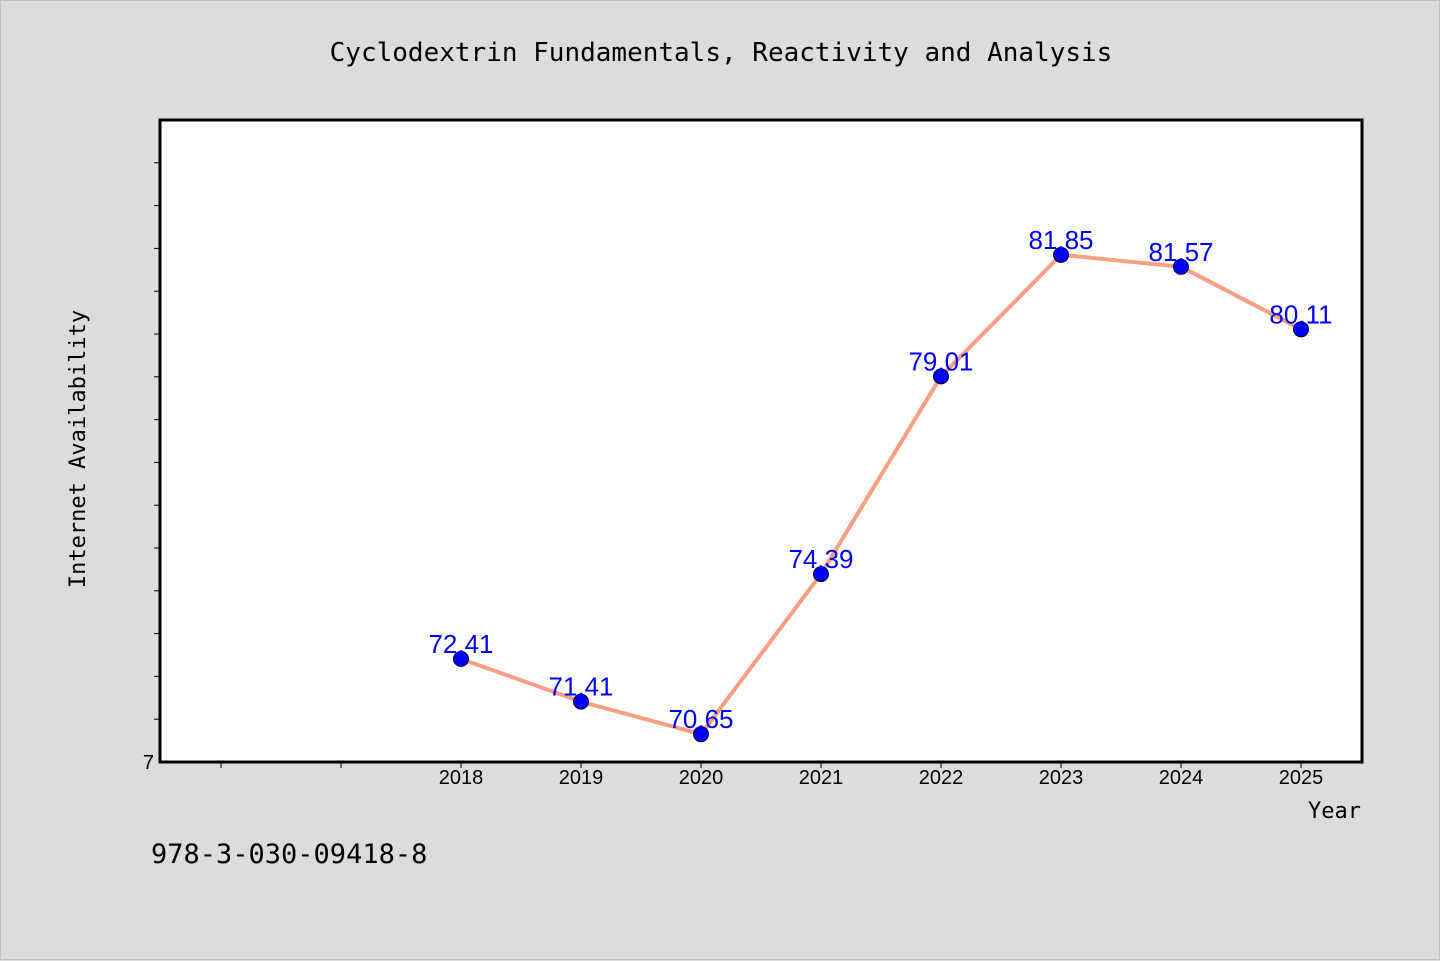 The width and height of the screenshot is (1440, 961). What do you see at coordinates (78, 449) in the screenshot?
I see `y-axis-label: Internet Availability` at bounding box center [78, 449].